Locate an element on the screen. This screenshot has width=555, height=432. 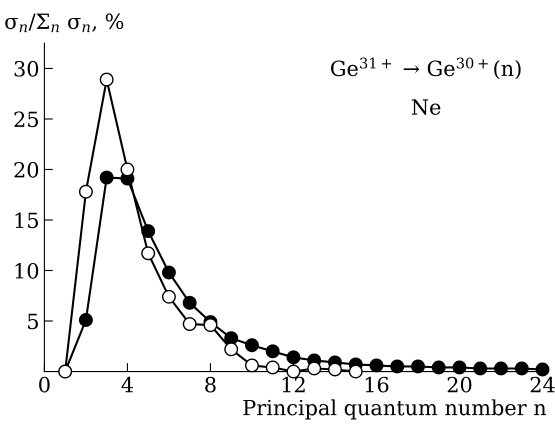
x-tick-label: 0 is located at coordinates (44, 384).